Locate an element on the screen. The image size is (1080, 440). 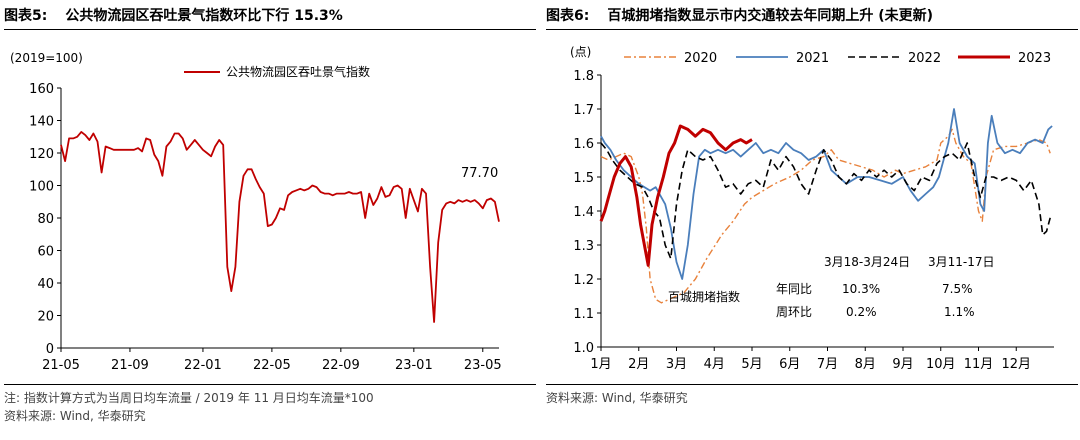
x-tick-label: 3月 is located at coordinates (676, 364).